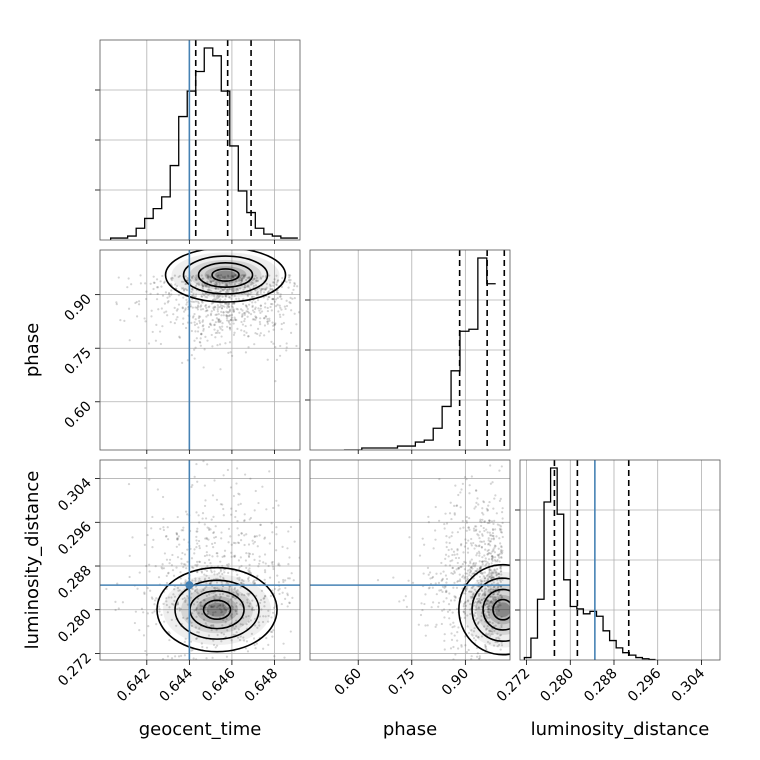 The height and width of the screenshot is (760, 760). What do you see at coordinates (607, 582) in the screenshot?
I see `panel-luminosity_distance-vs-luminosity_distance: 0.272 0.280 0.288 0.296 0.304` at bounding box center [607, 582].